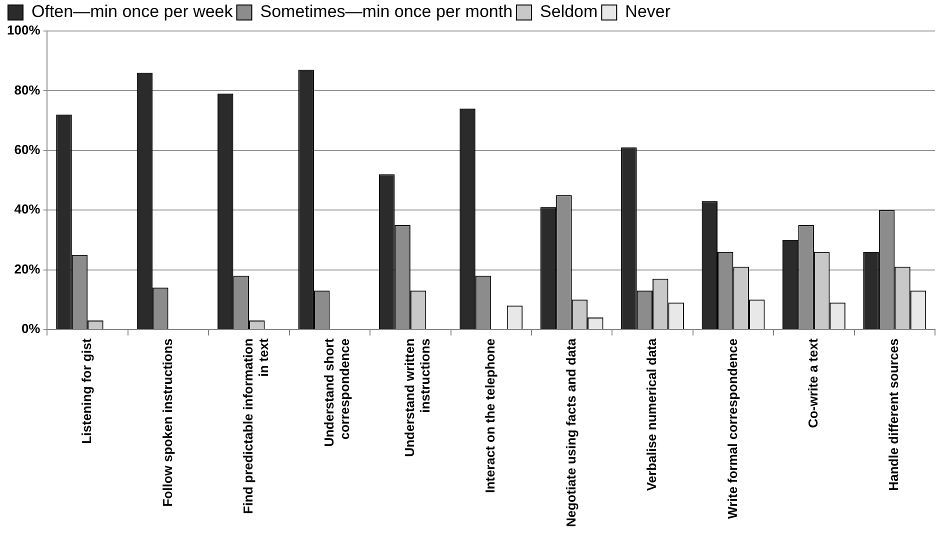 The width and height of the screenshot is (945, 534). What do you see at coordinates (31, 328) in the screenshot?
I see `y-tick-label: 0%` at bounding box center [31, 328].